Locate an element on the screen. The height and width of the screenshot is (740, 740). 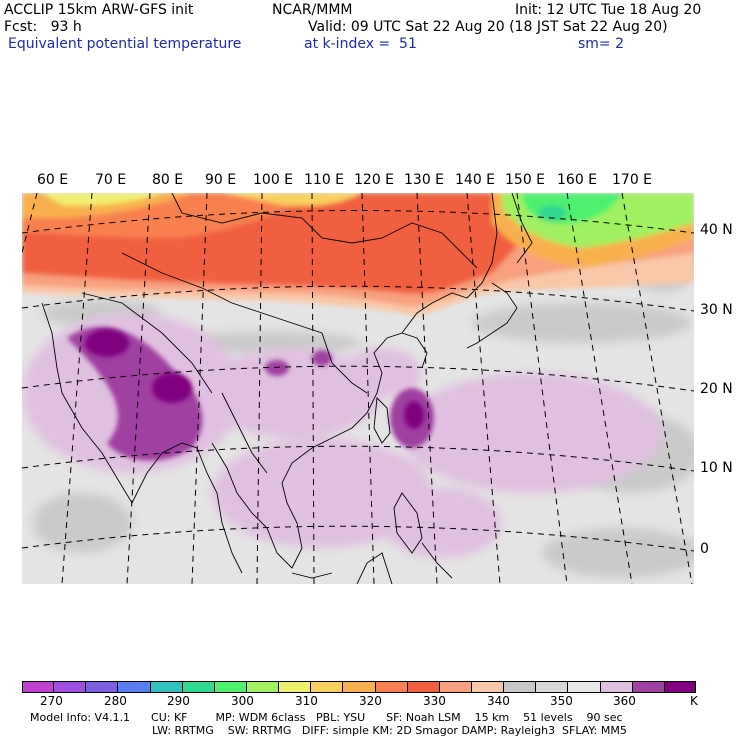
lon-label-70: 70 E is located at coordinates (111, 180).